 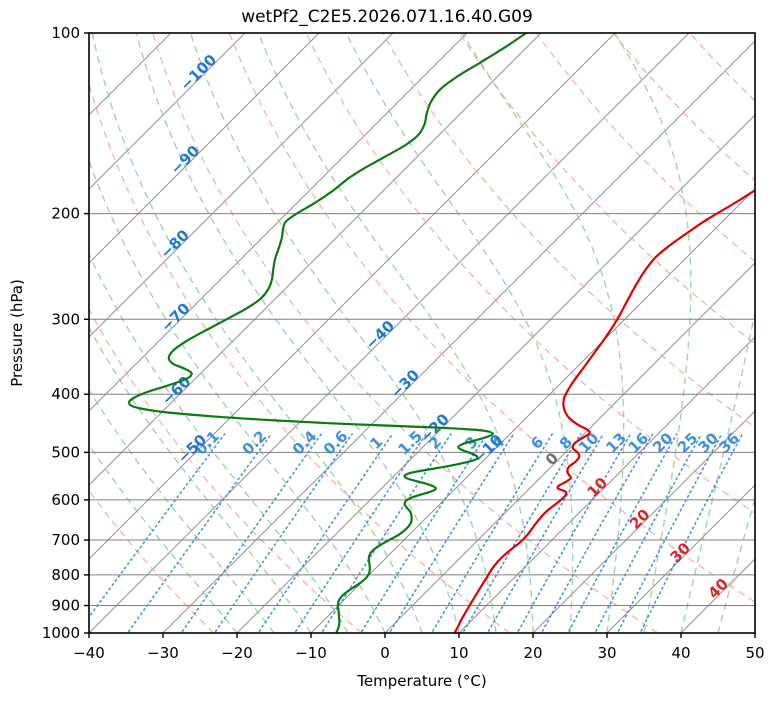 I want to click on y-axis-label: Pressure (hPa), so click(x=17, y=333).